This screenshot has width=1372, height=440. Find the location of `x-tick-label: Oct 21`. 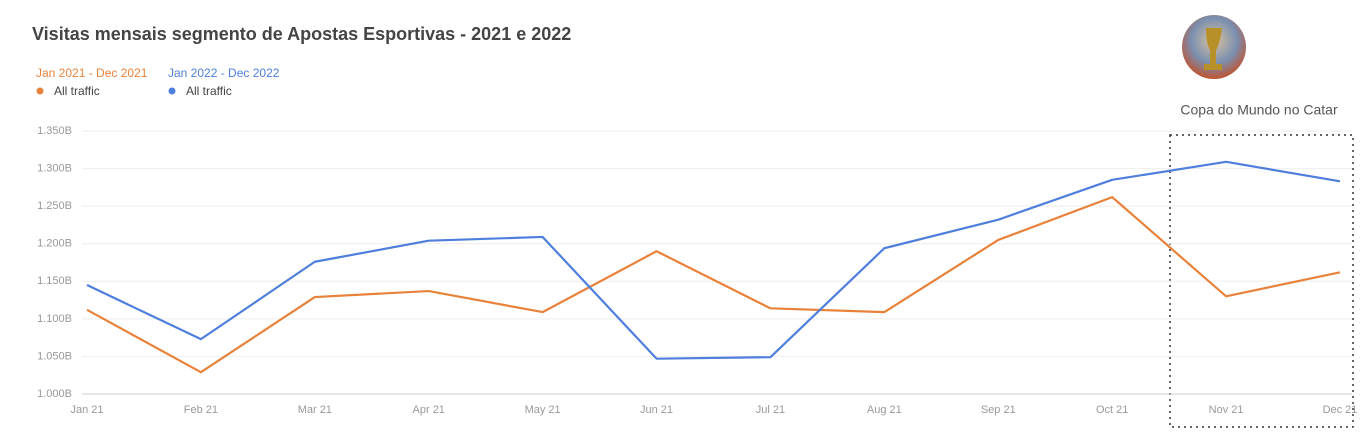

x-tick-label: Oct 21 is located at coordinates (1112, 410).